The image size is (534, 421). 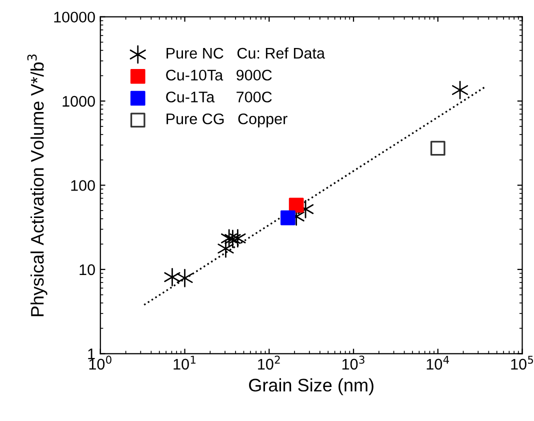 I want to click on legend-label: Cu-10Ta 900C, so click(x=219, y=75).